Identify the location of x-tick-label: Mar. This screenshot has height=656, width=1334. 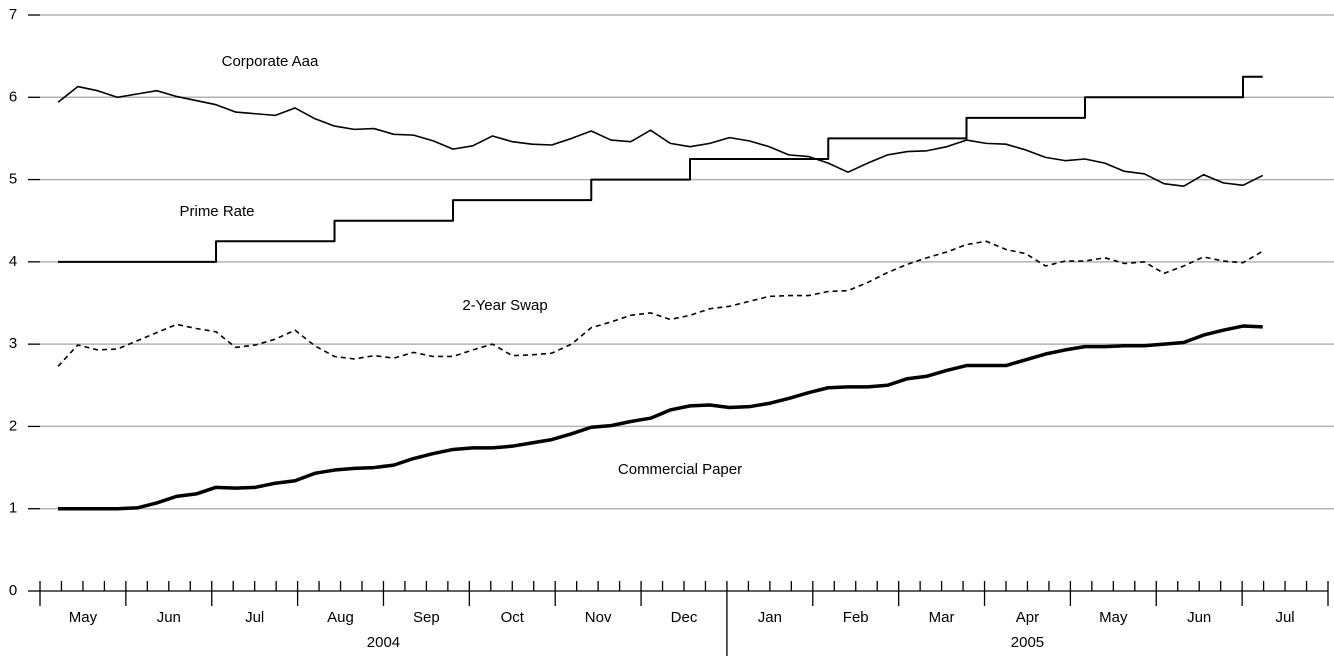
(942, 617).